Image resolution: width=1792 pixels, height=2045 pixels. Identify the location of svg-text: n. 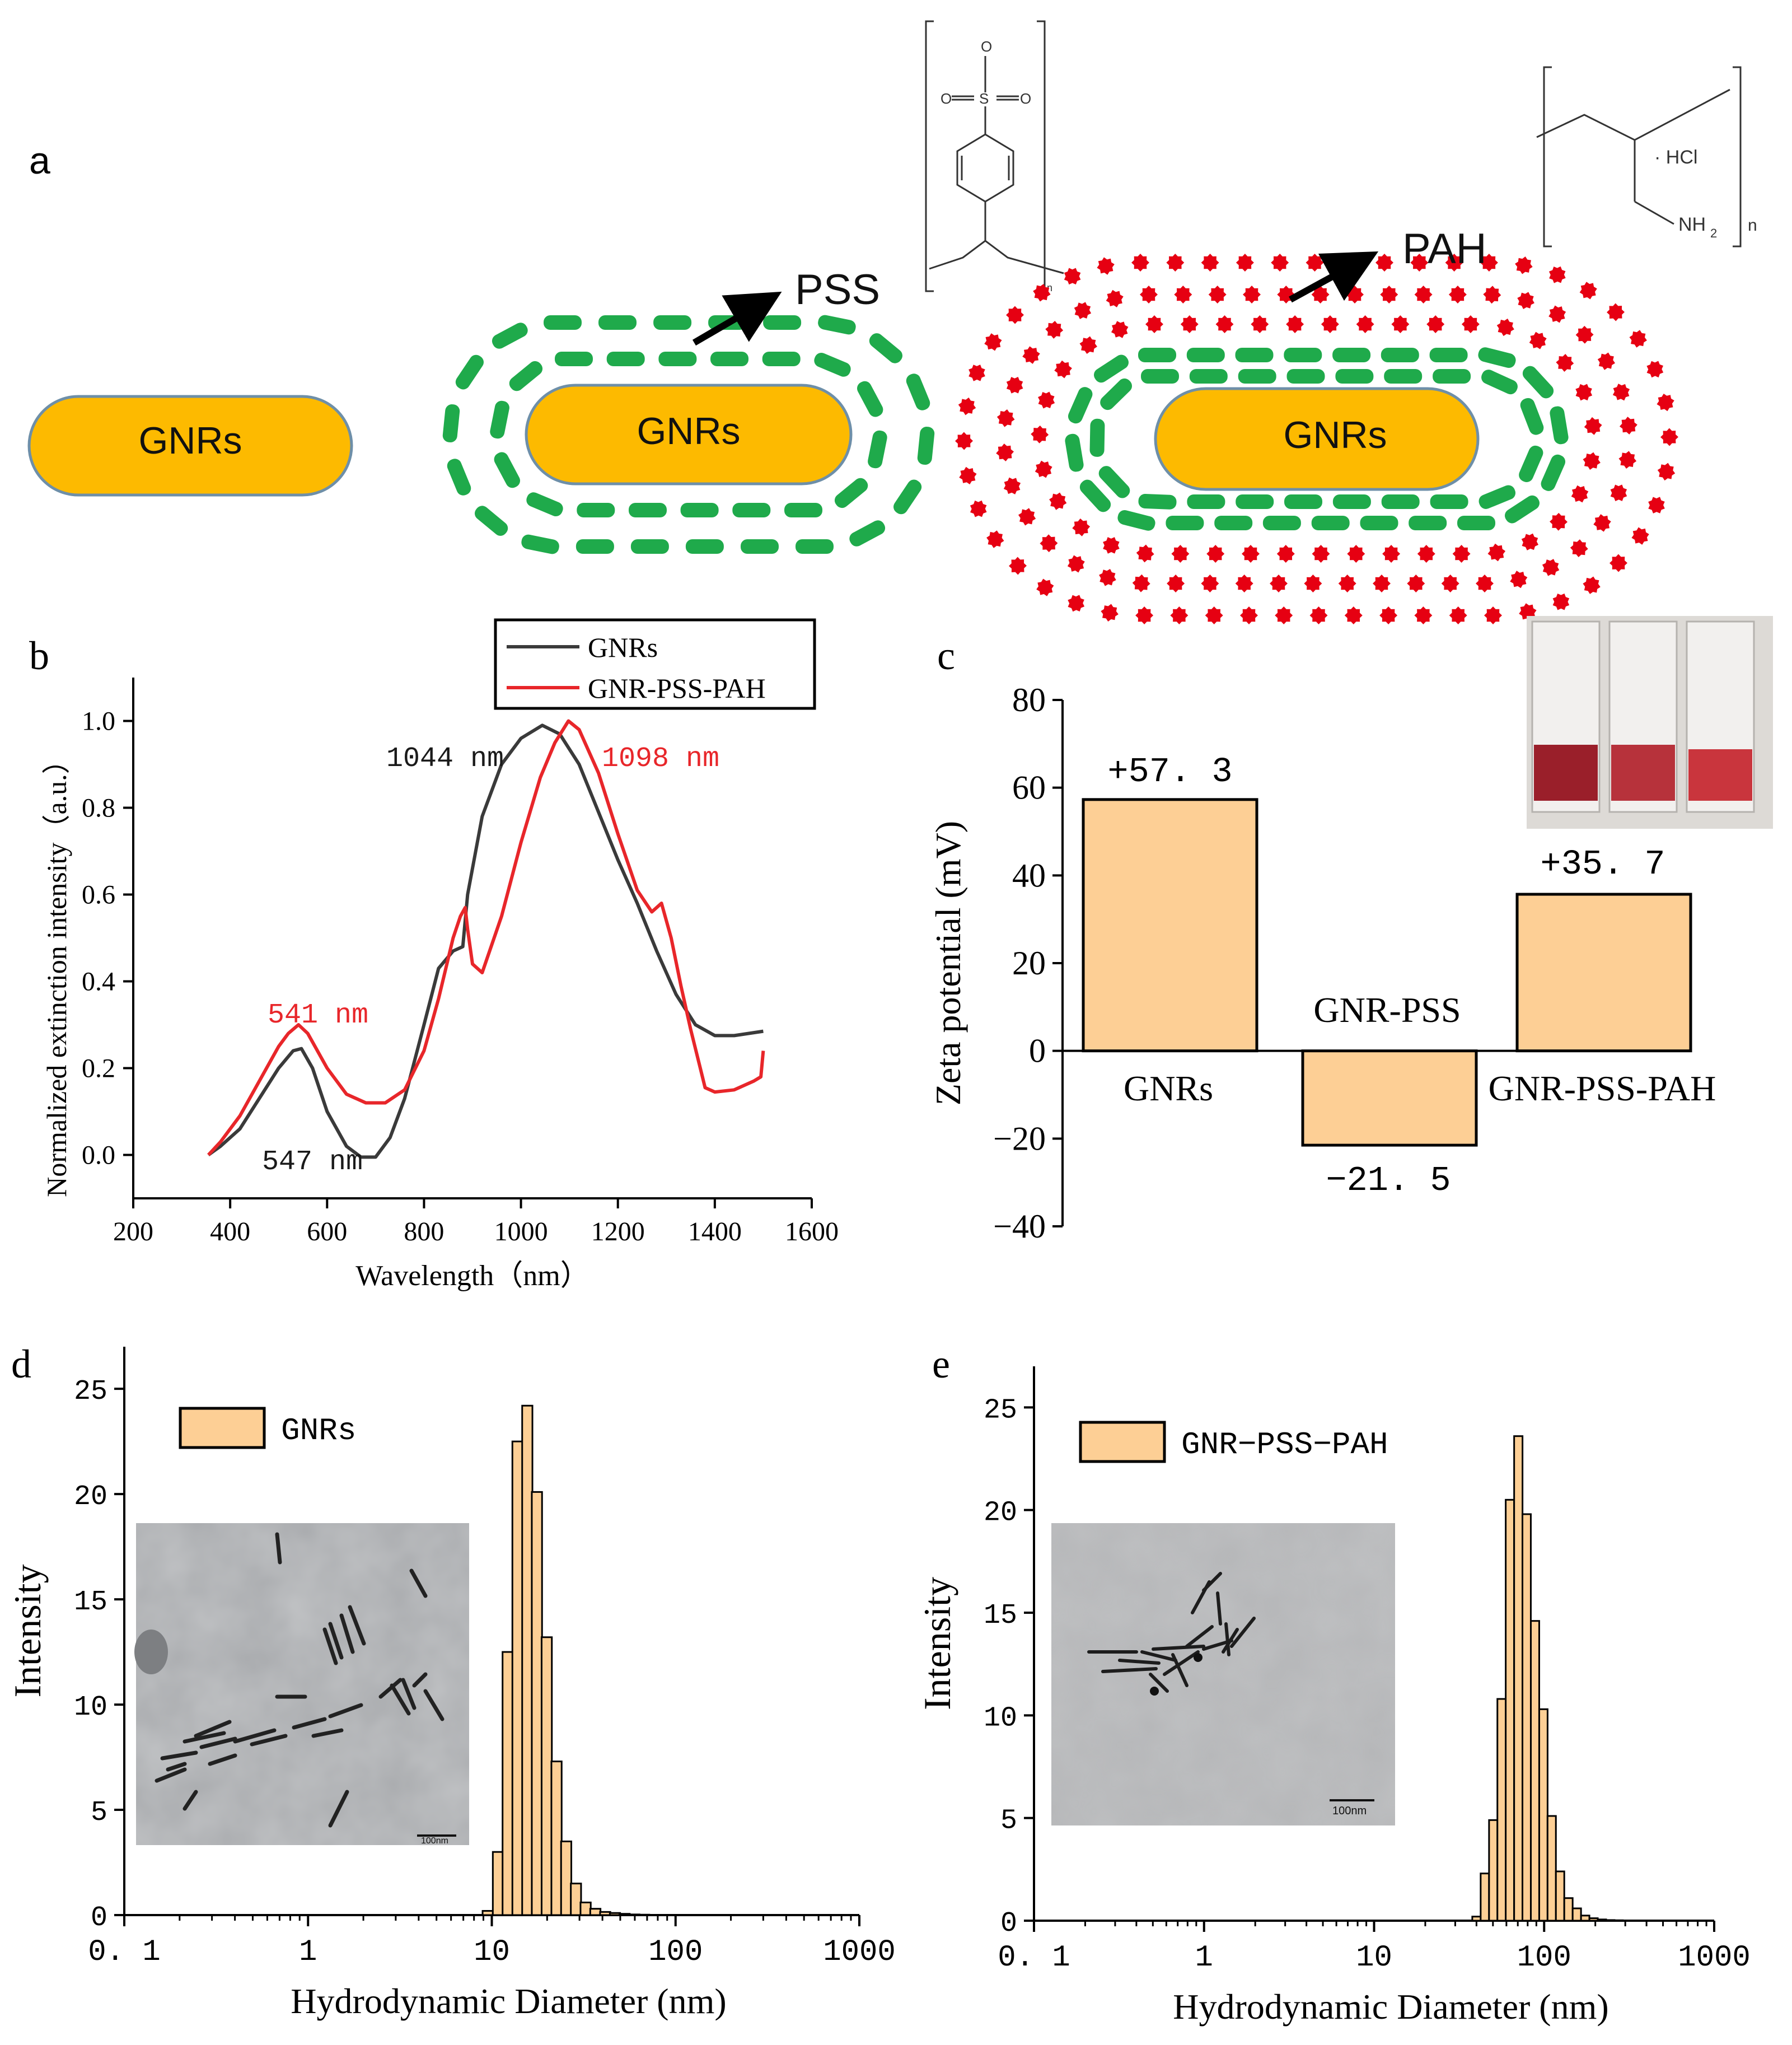
(1050, 288).